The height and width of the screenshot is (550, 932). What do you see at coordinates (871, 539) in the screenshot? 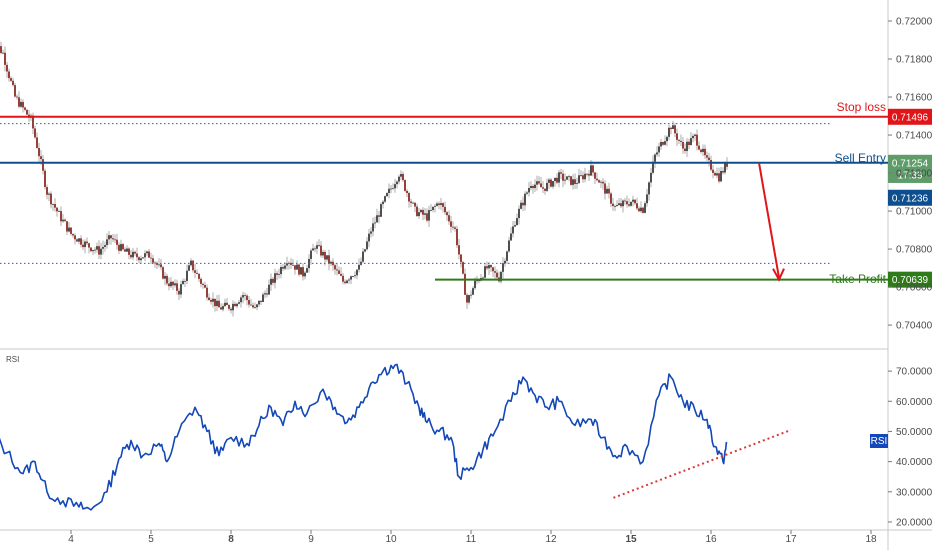
I see `time-tick-label: 18` at bounding box center [871, 539].